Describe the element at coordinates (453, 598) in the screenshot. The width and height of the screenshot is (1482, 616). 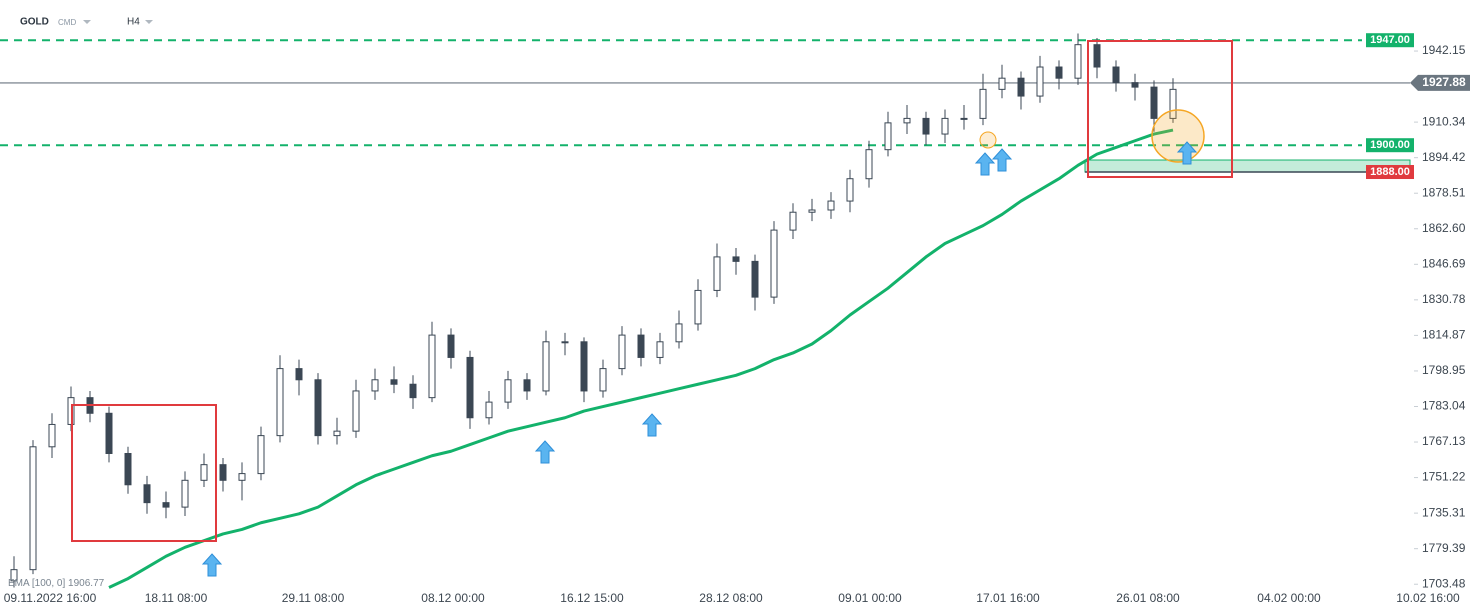
I see `x-tick-label: 08.12 00:00` at that location.